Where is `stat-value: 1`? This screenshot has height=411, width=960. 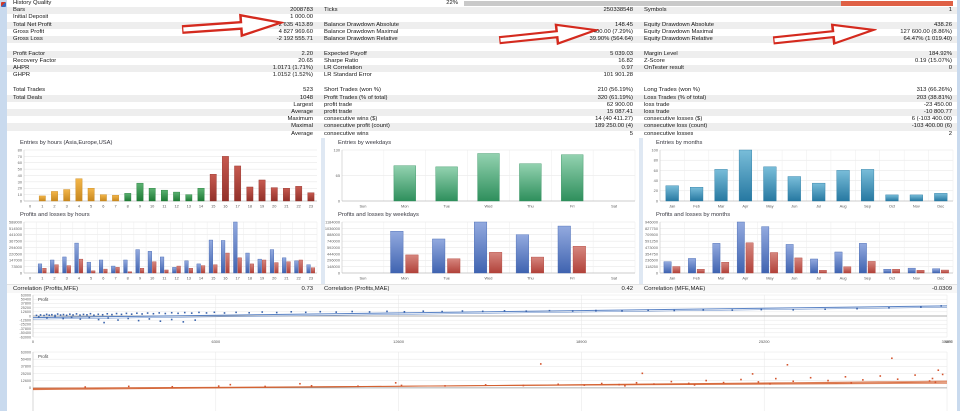 stat-value: 1 is located at coordinates (950, 10).